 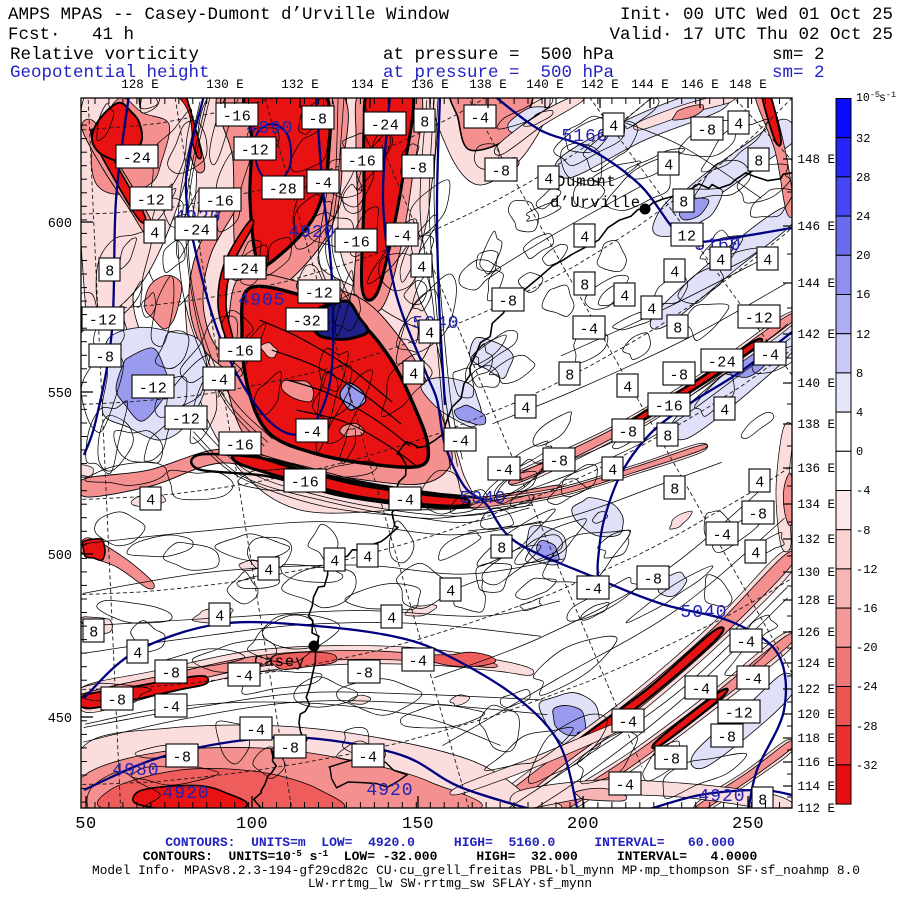 I want to click on svg-text: 142 E, so click(x=600, y=85).